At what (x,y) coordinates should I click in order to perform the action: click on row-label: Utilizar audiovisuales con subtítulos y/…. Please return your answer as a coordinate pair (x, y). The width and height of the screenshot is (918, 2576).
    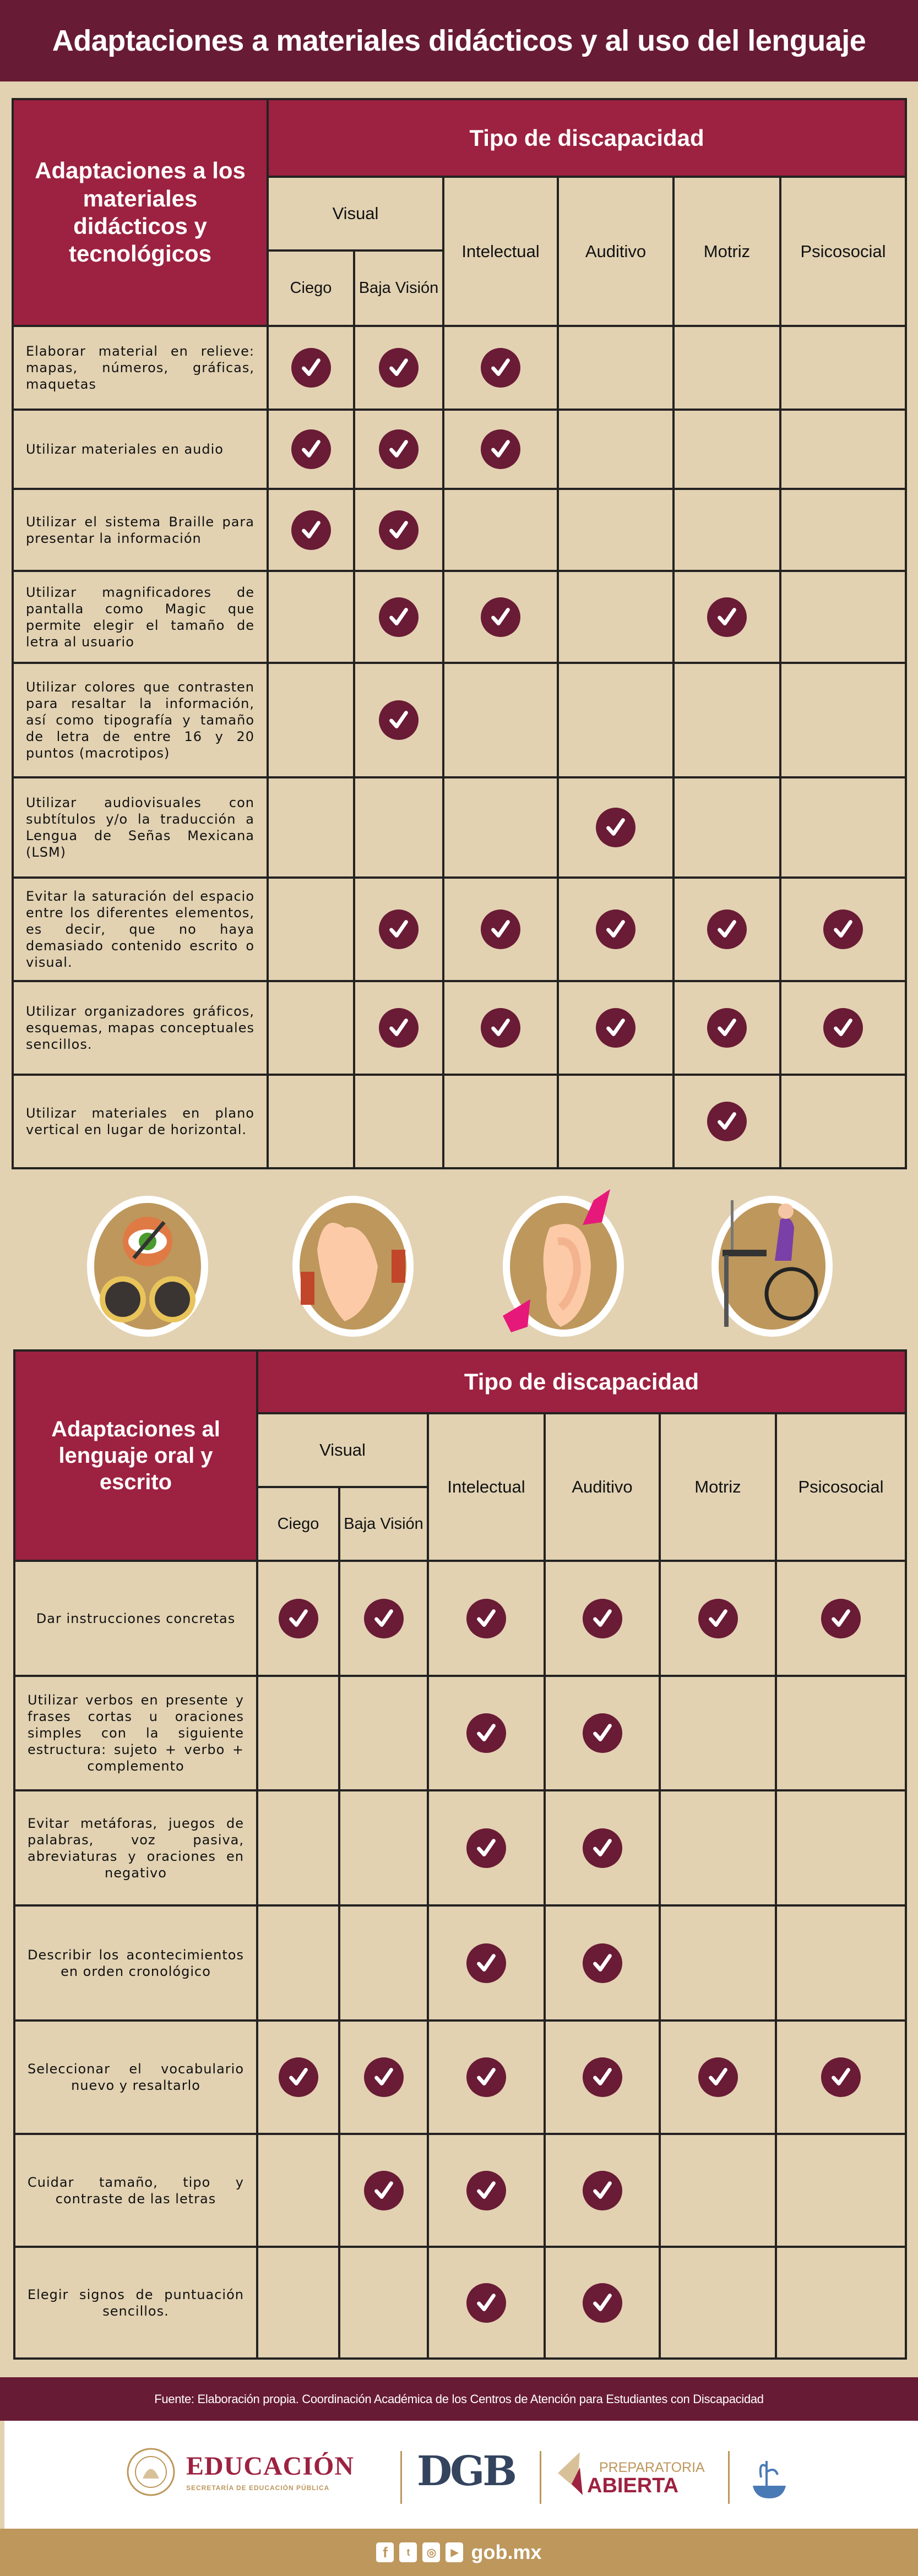
    Looking at the image, I should click on (140, 827).